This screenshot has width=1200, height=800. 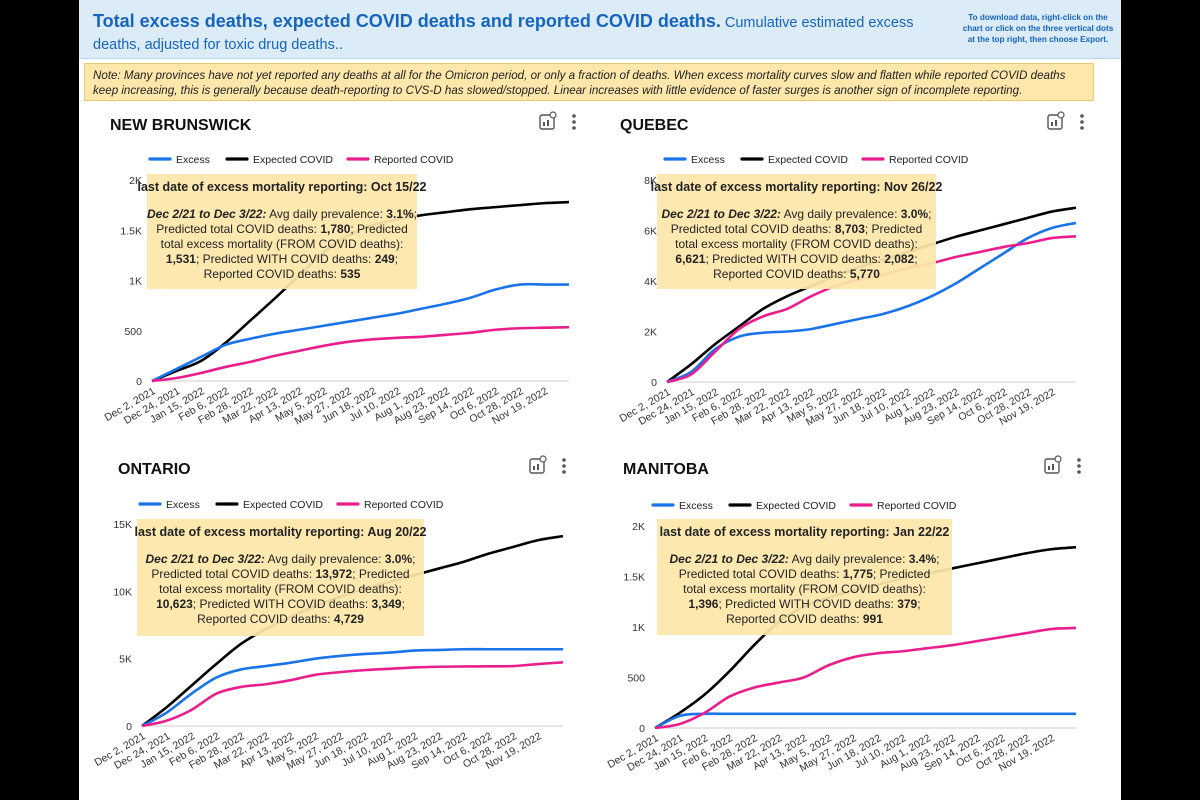 I want to click on chart-title: NEW BRUNSWICK, so click(x=181, y=125).